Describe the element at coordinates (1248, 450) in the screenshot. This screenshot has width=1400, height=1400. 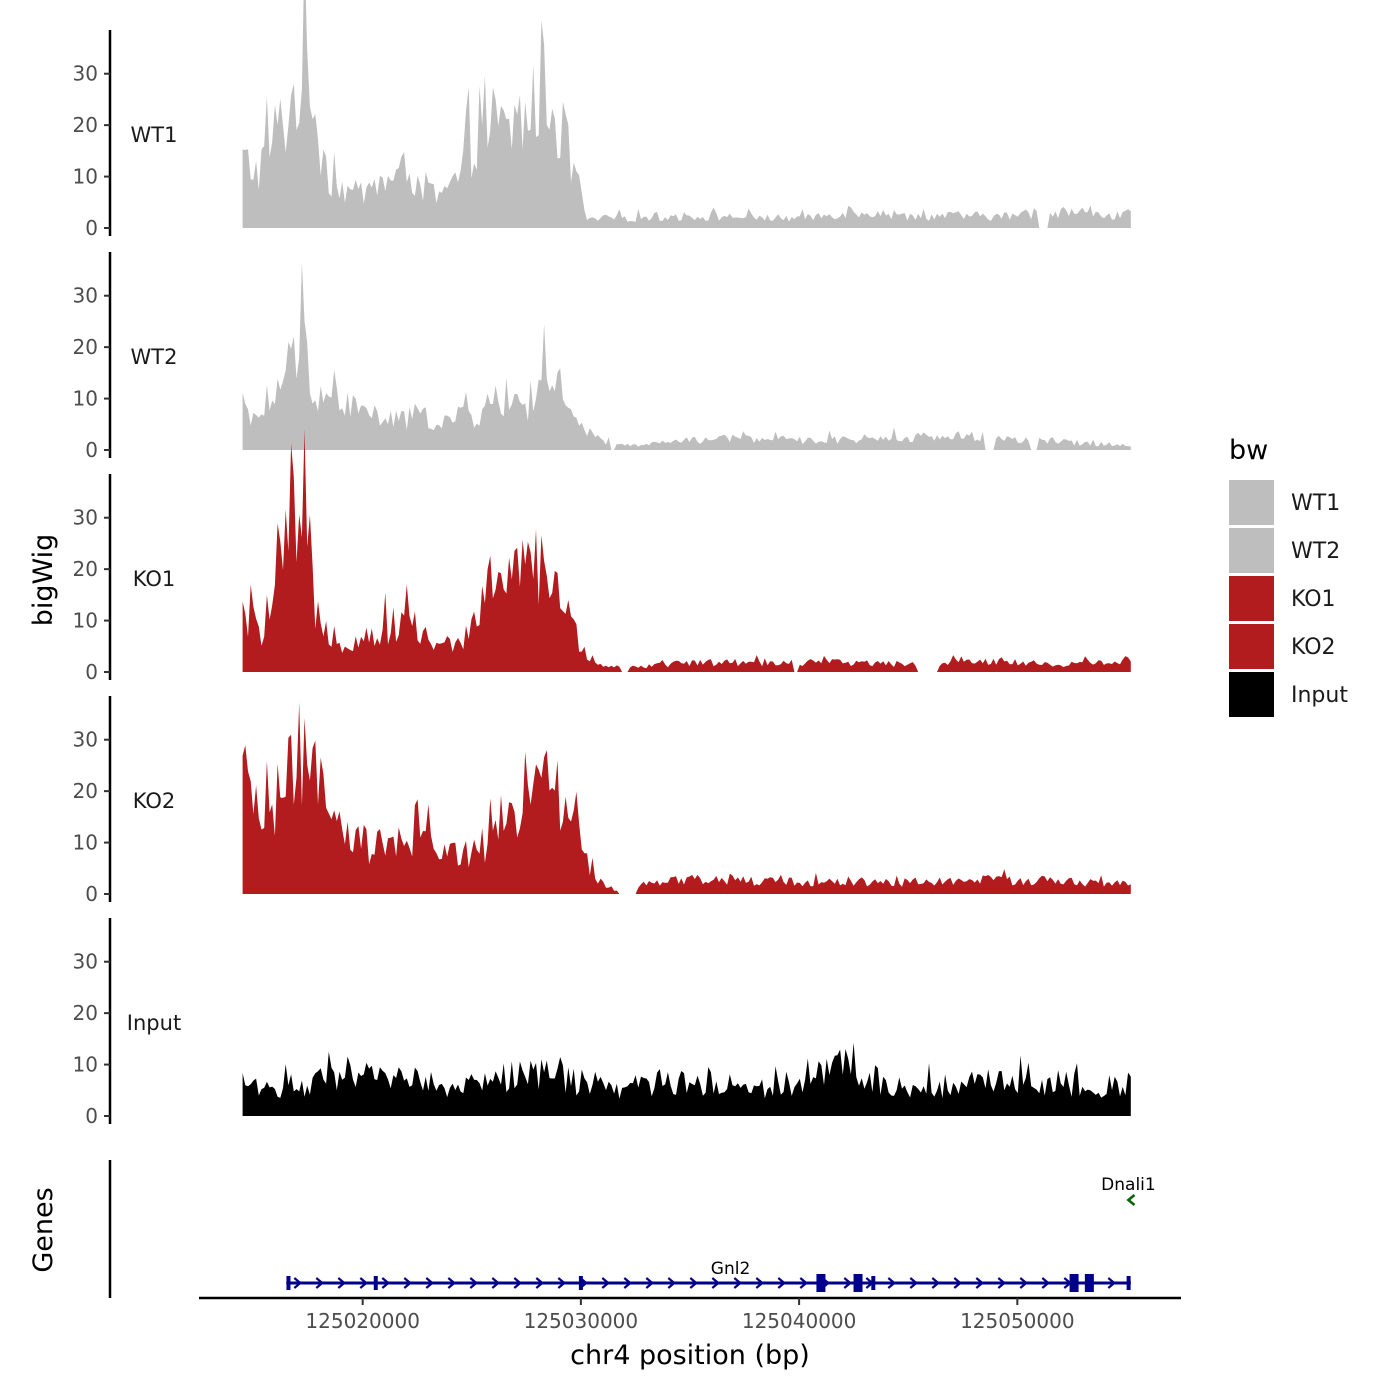
I see `legend-title: bw` at that location.